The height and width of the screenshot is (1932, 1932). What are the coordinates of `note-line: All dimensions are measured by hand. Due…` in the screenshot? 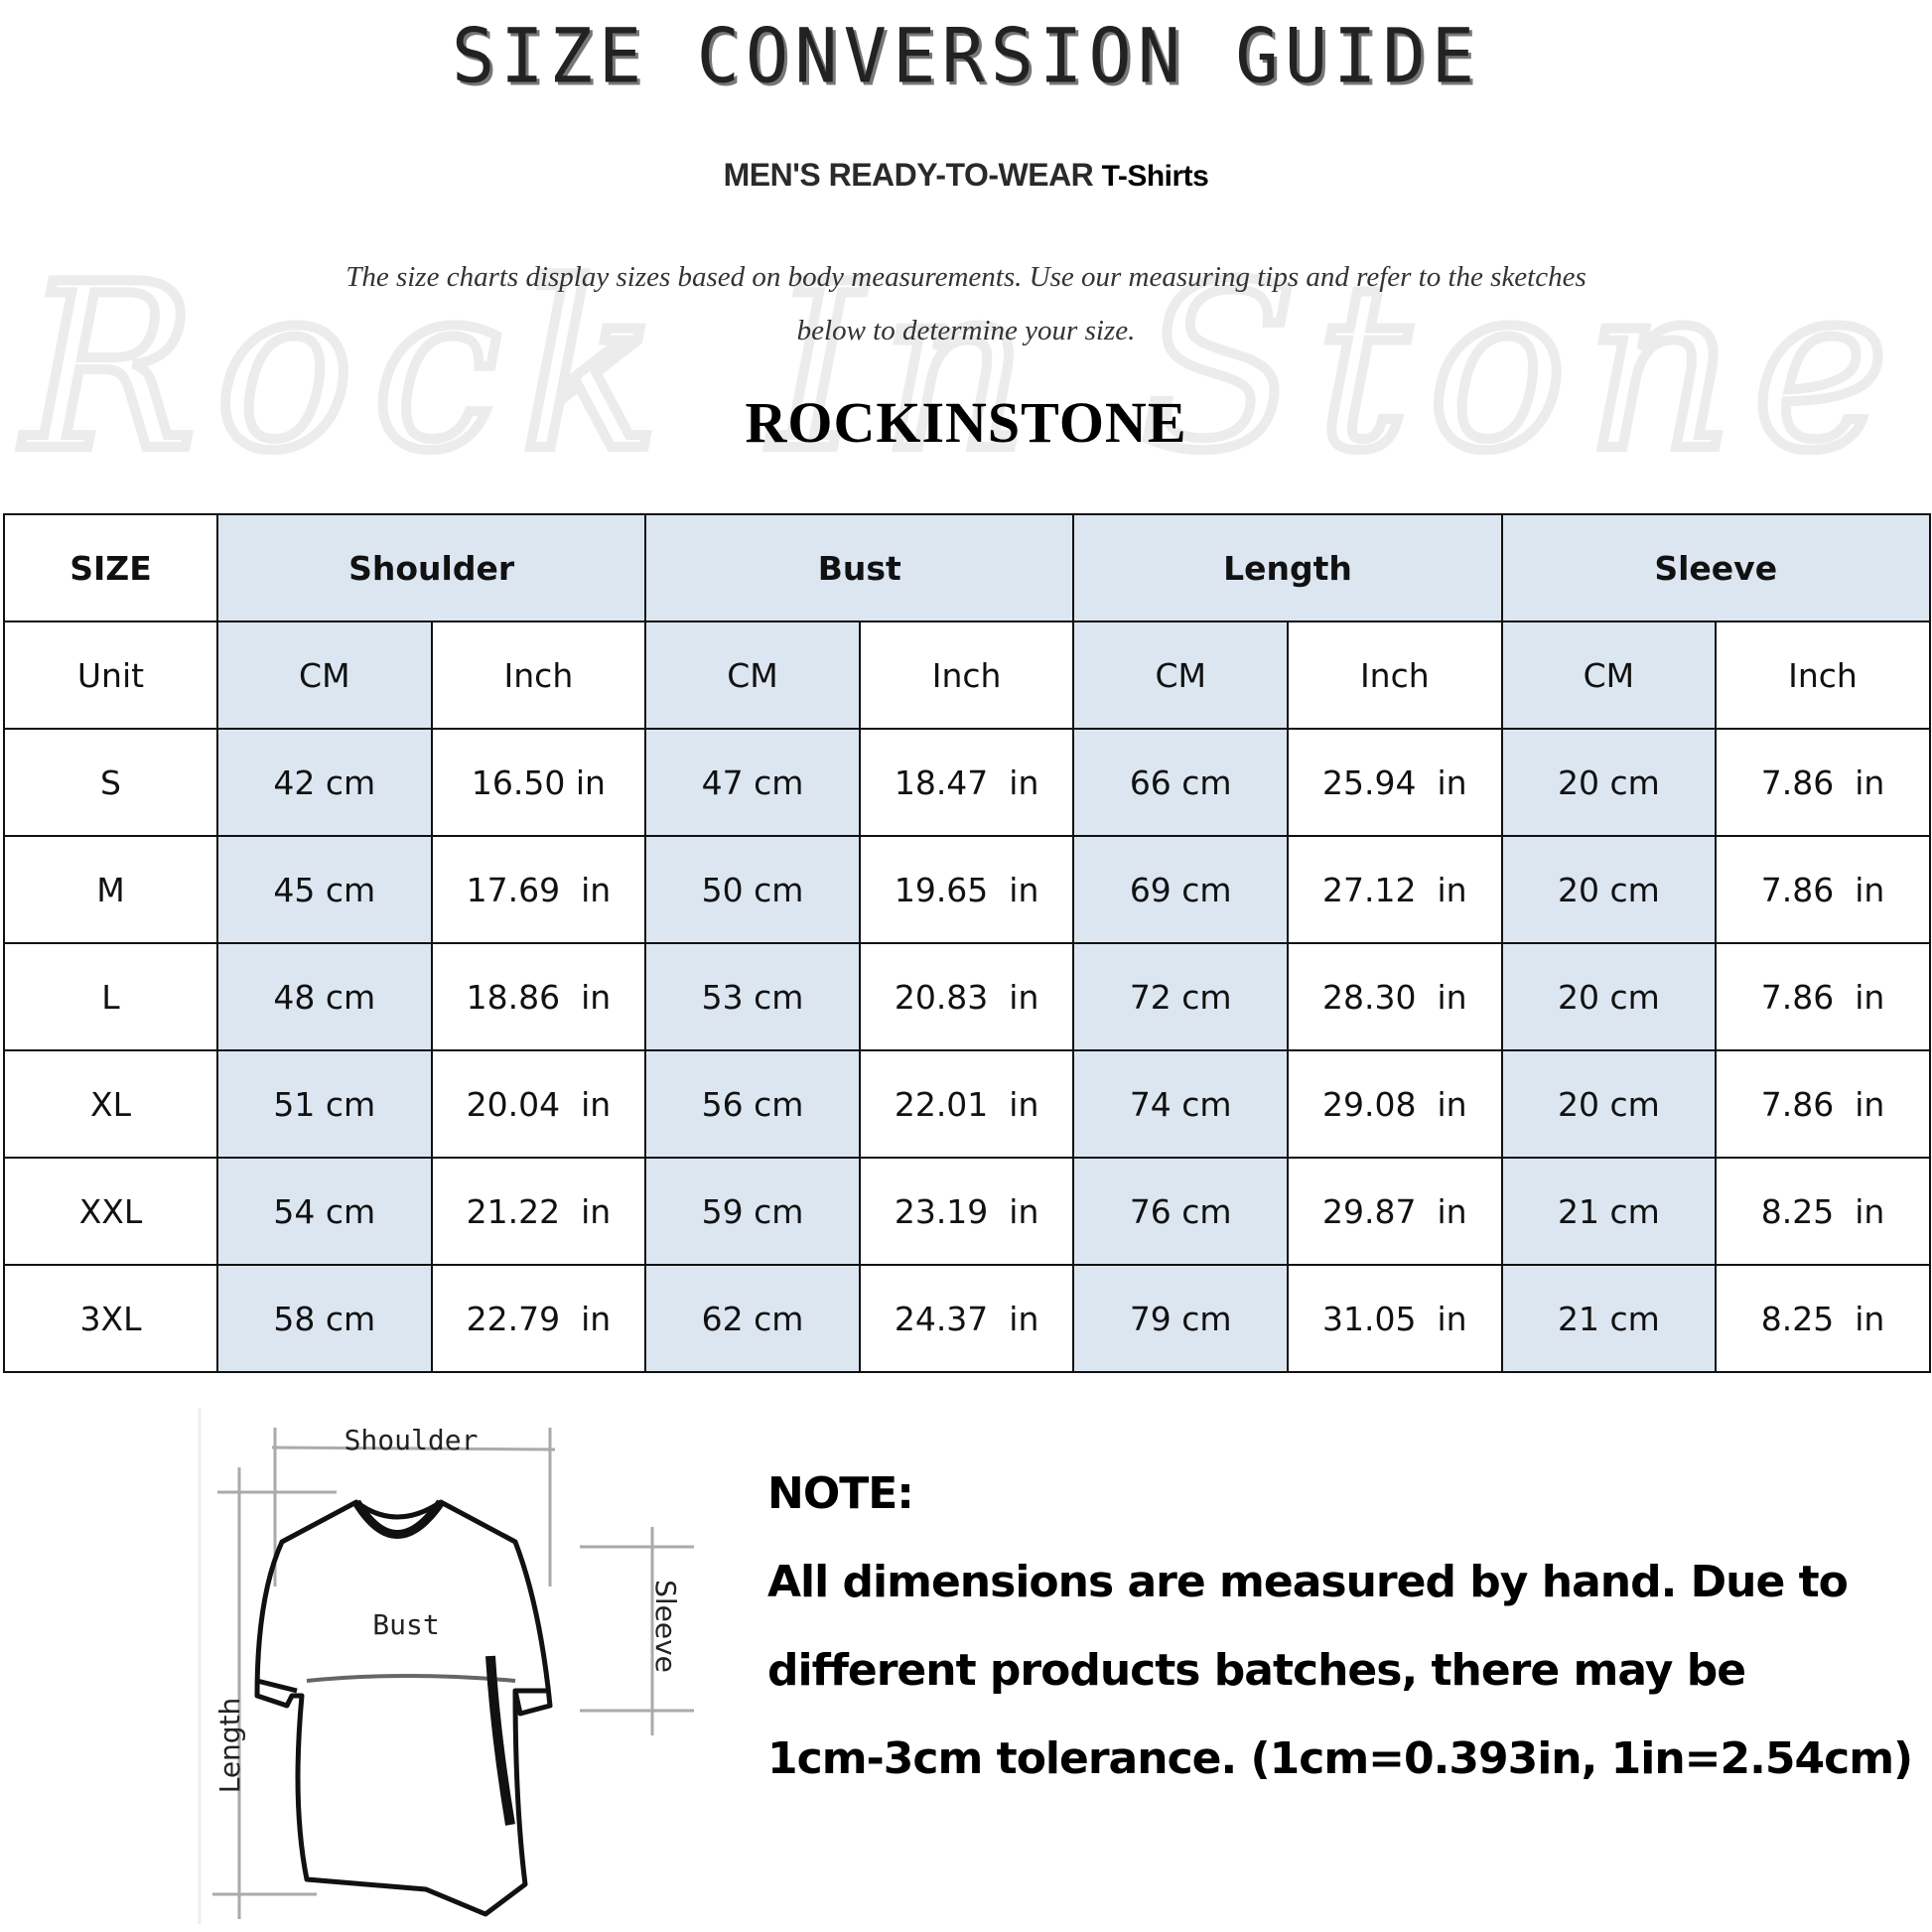 It's located at (1308, 1582).